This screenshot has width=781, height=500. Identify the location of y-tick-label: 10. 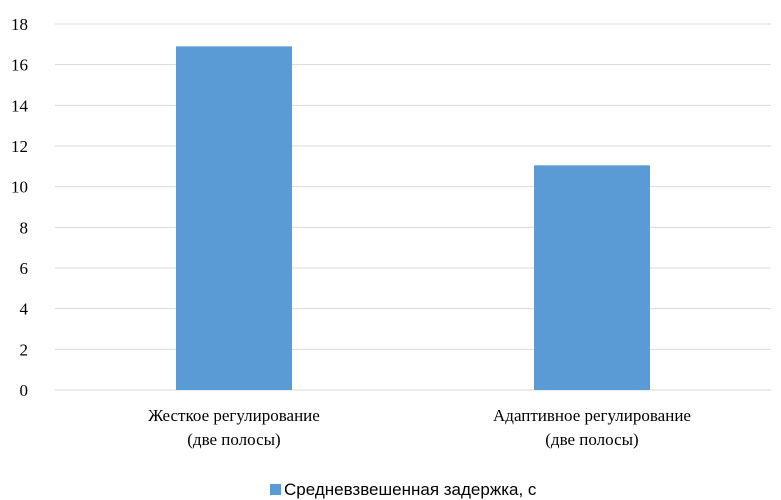
(19, 187).